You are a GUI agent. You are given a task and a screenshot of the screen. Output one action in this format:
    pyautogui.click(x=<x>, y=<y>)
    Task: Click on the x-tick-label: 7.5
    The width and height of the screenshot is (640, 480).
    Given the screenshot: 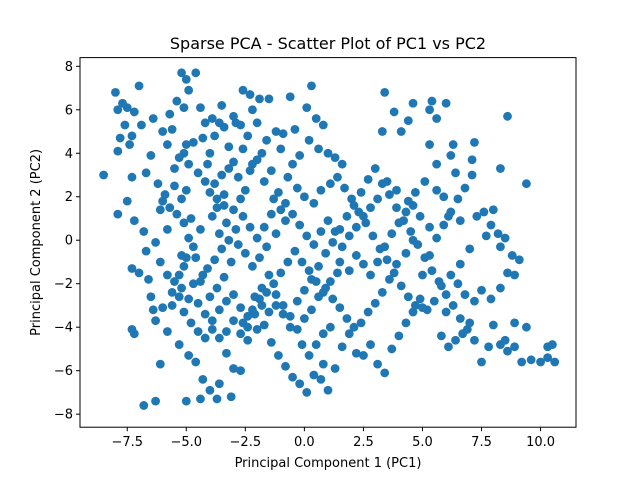 What is the action you would take?
    pyautogui.click(x=481, y=442)
    